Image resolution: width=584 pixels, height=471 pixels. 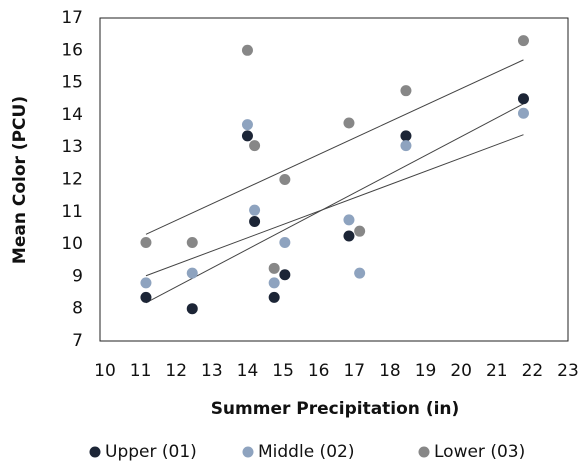 What do you see at coordinates (319, 371) in the screenshot?
I see `x-tick-label: 16` at bounding box center [319, 371].